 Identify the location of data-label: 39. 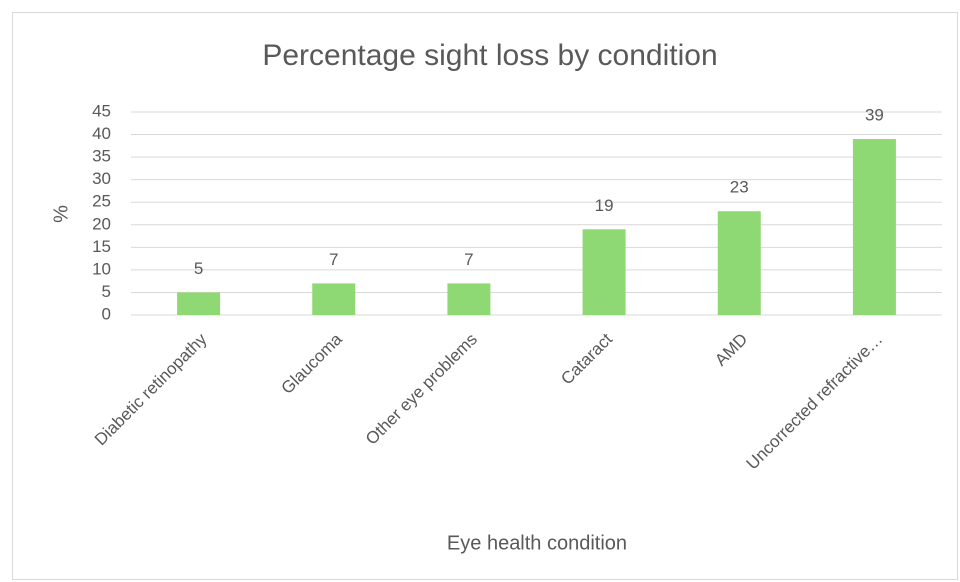
(874, 115).